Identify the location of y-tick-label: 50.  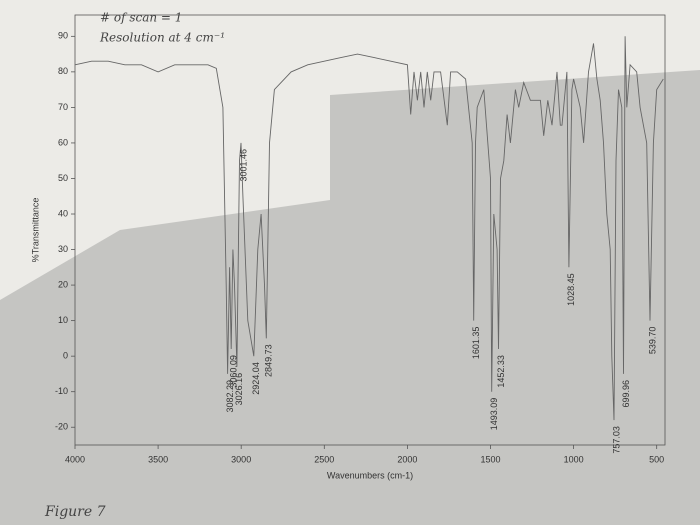
(63, 178).